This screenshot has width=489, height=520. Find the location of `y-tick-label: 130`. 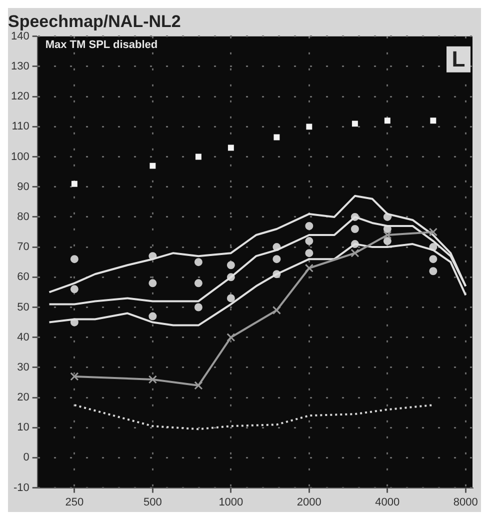

y-tick-label: 130 is located at coordinates (20, 66).